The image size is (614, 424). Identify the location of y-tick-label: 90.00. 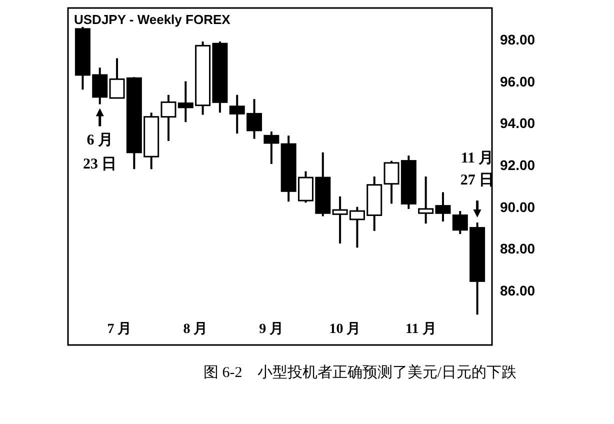
(518, 206).